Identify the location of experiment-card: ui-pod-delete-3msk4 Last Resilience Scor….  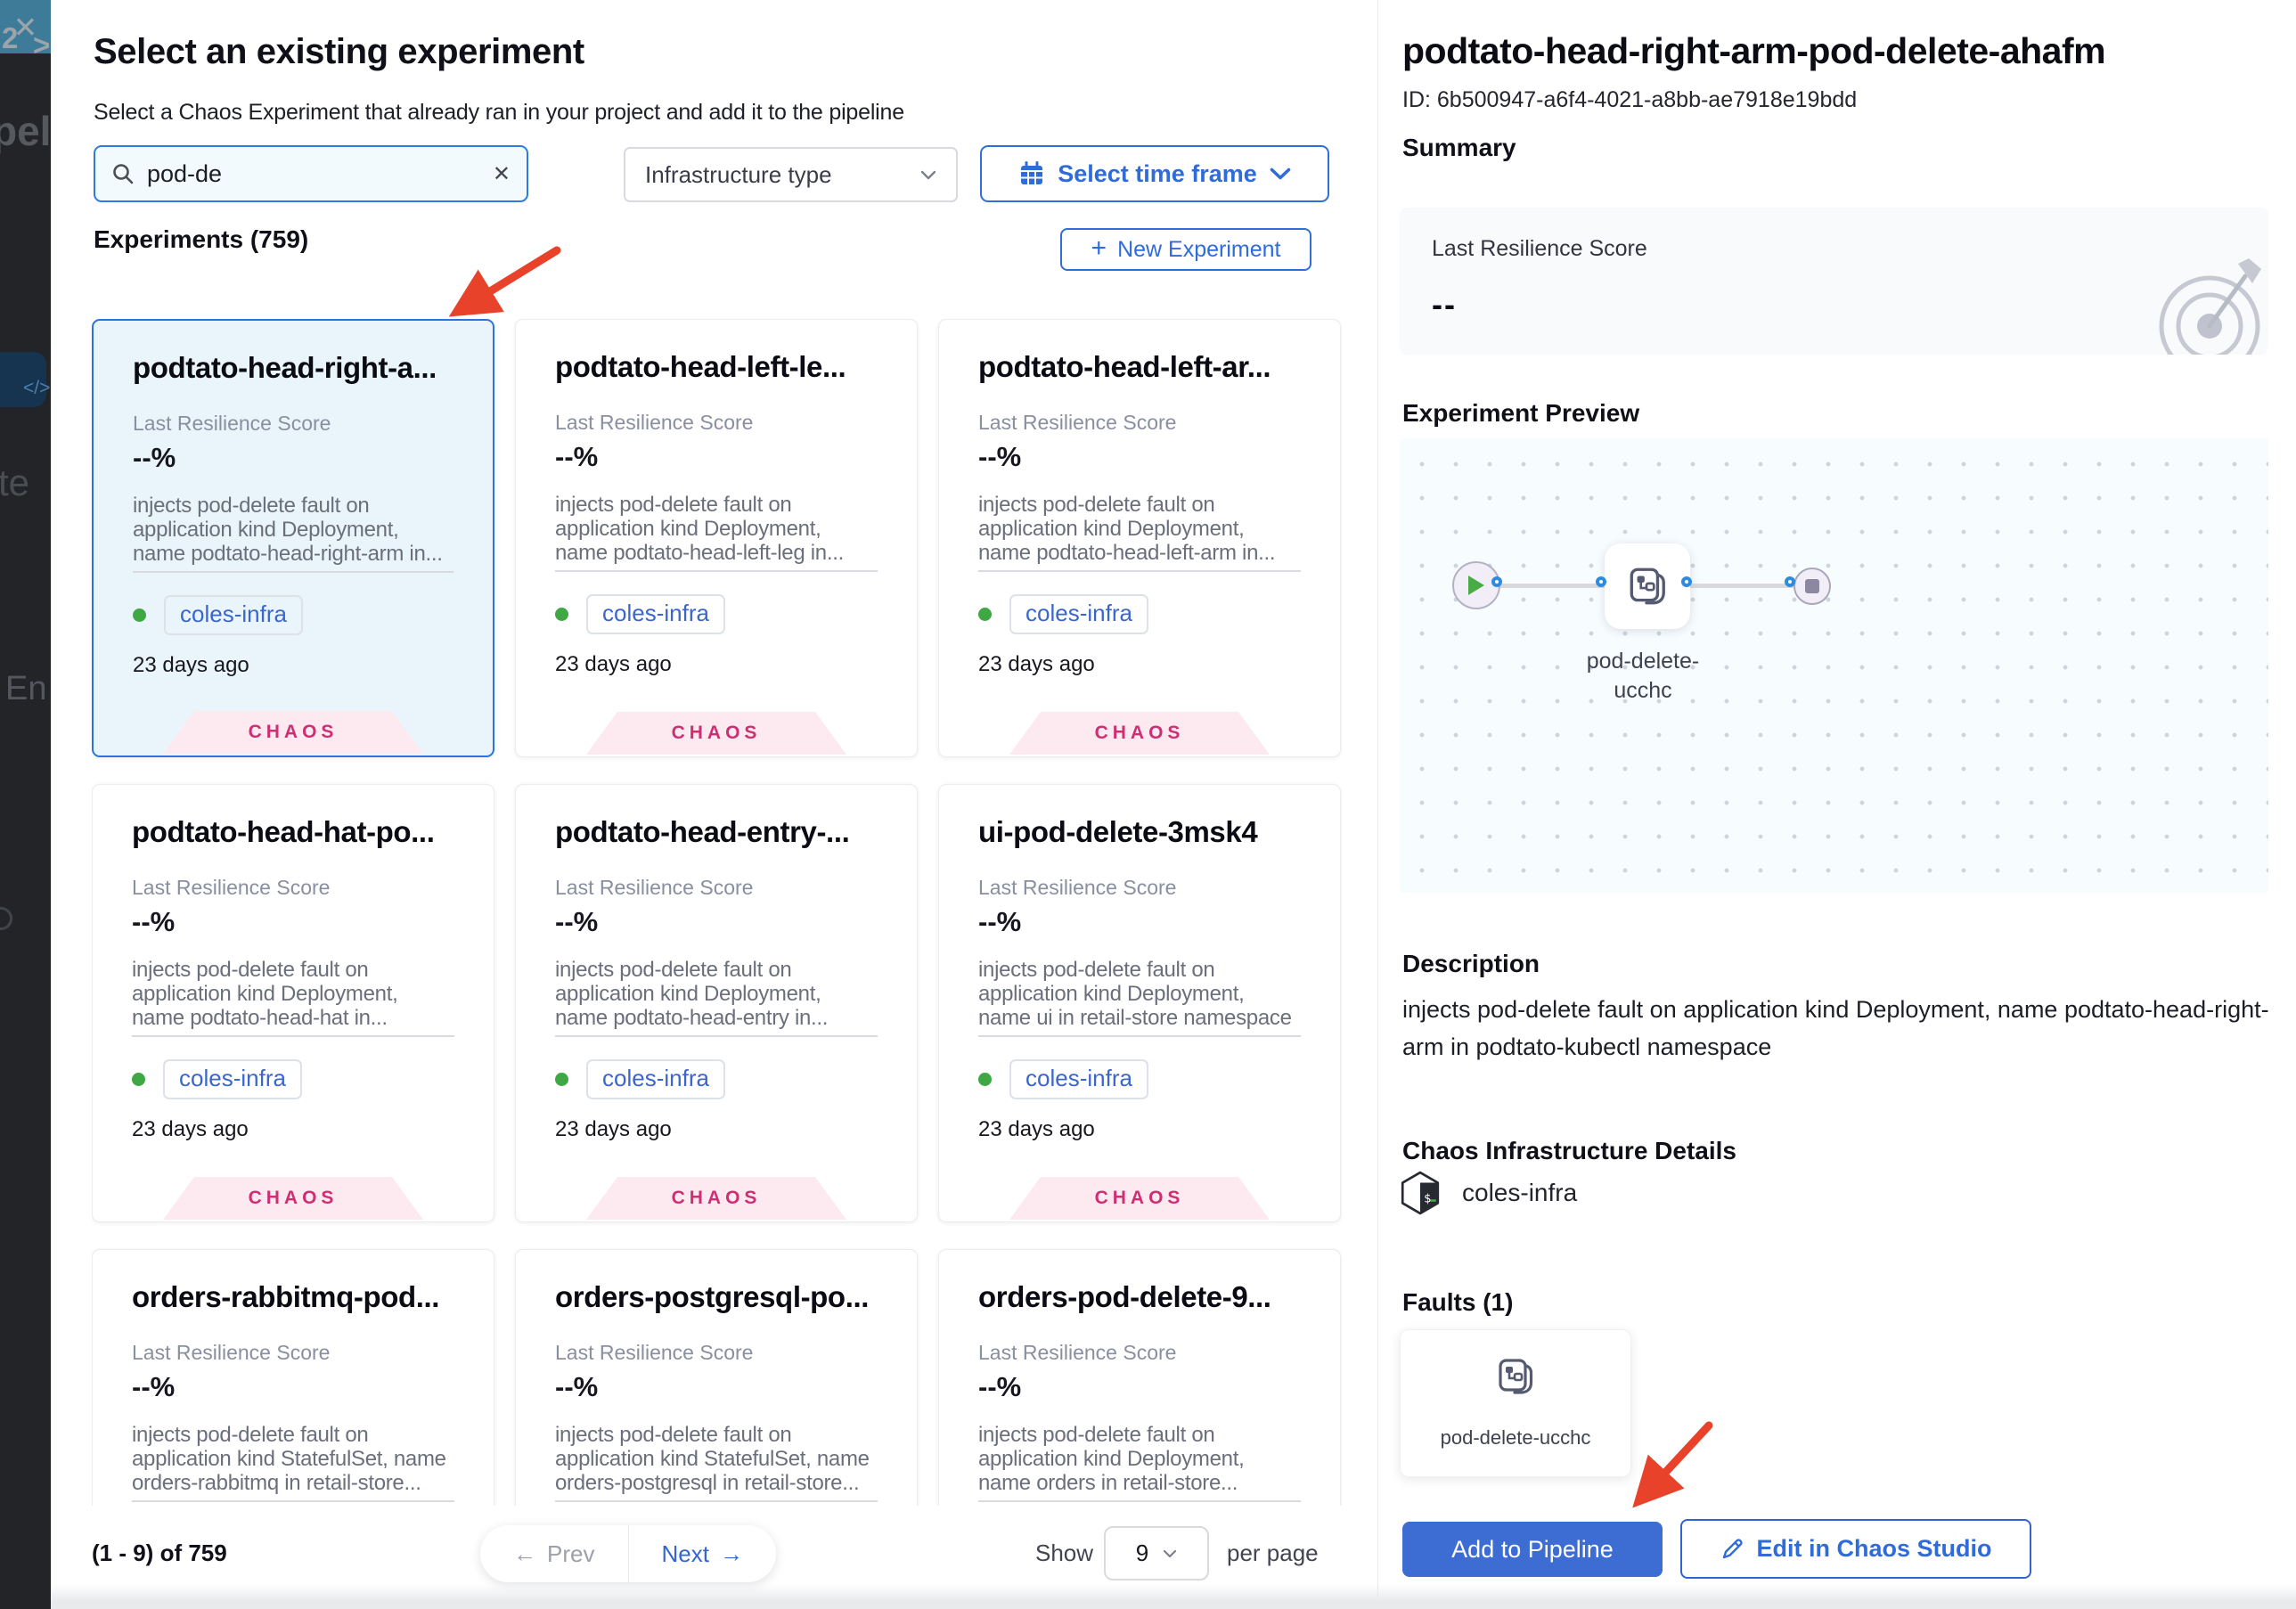
(1139, 1003).